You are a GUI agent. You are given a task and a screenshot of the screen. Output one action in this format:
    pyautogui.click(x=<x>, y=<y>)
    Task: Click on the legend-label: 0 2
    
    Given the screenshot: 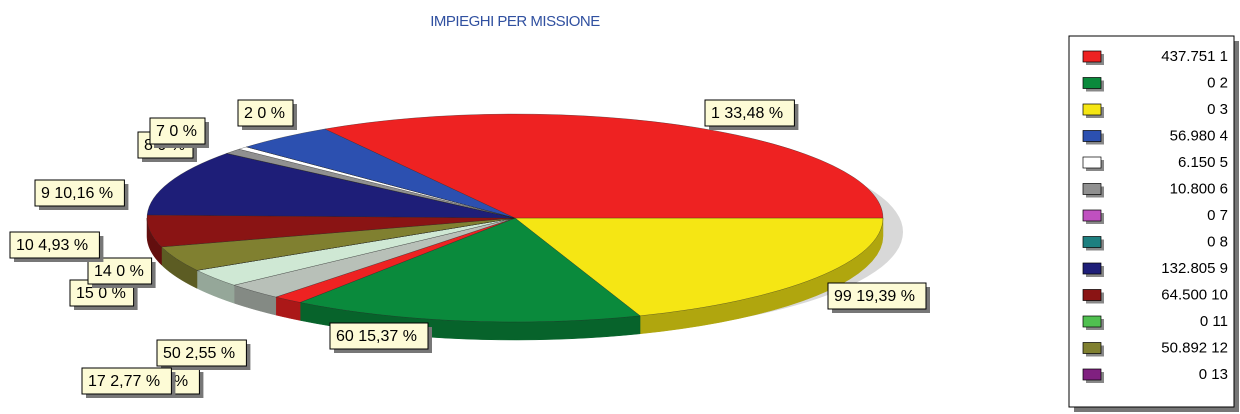 What is the action you would take?
    pyautogui.click(x=1217, y=82)
    